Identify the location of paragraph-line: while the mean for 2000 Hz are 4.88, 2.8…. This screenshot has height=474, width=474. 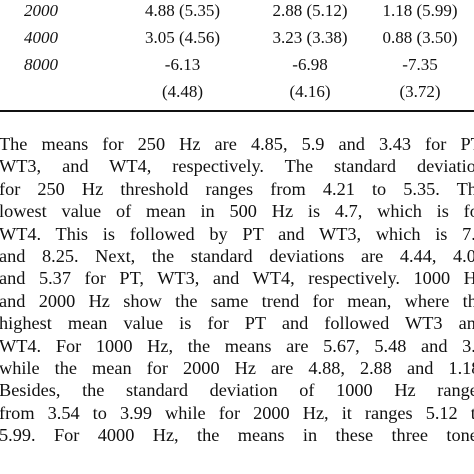
(237, 367).